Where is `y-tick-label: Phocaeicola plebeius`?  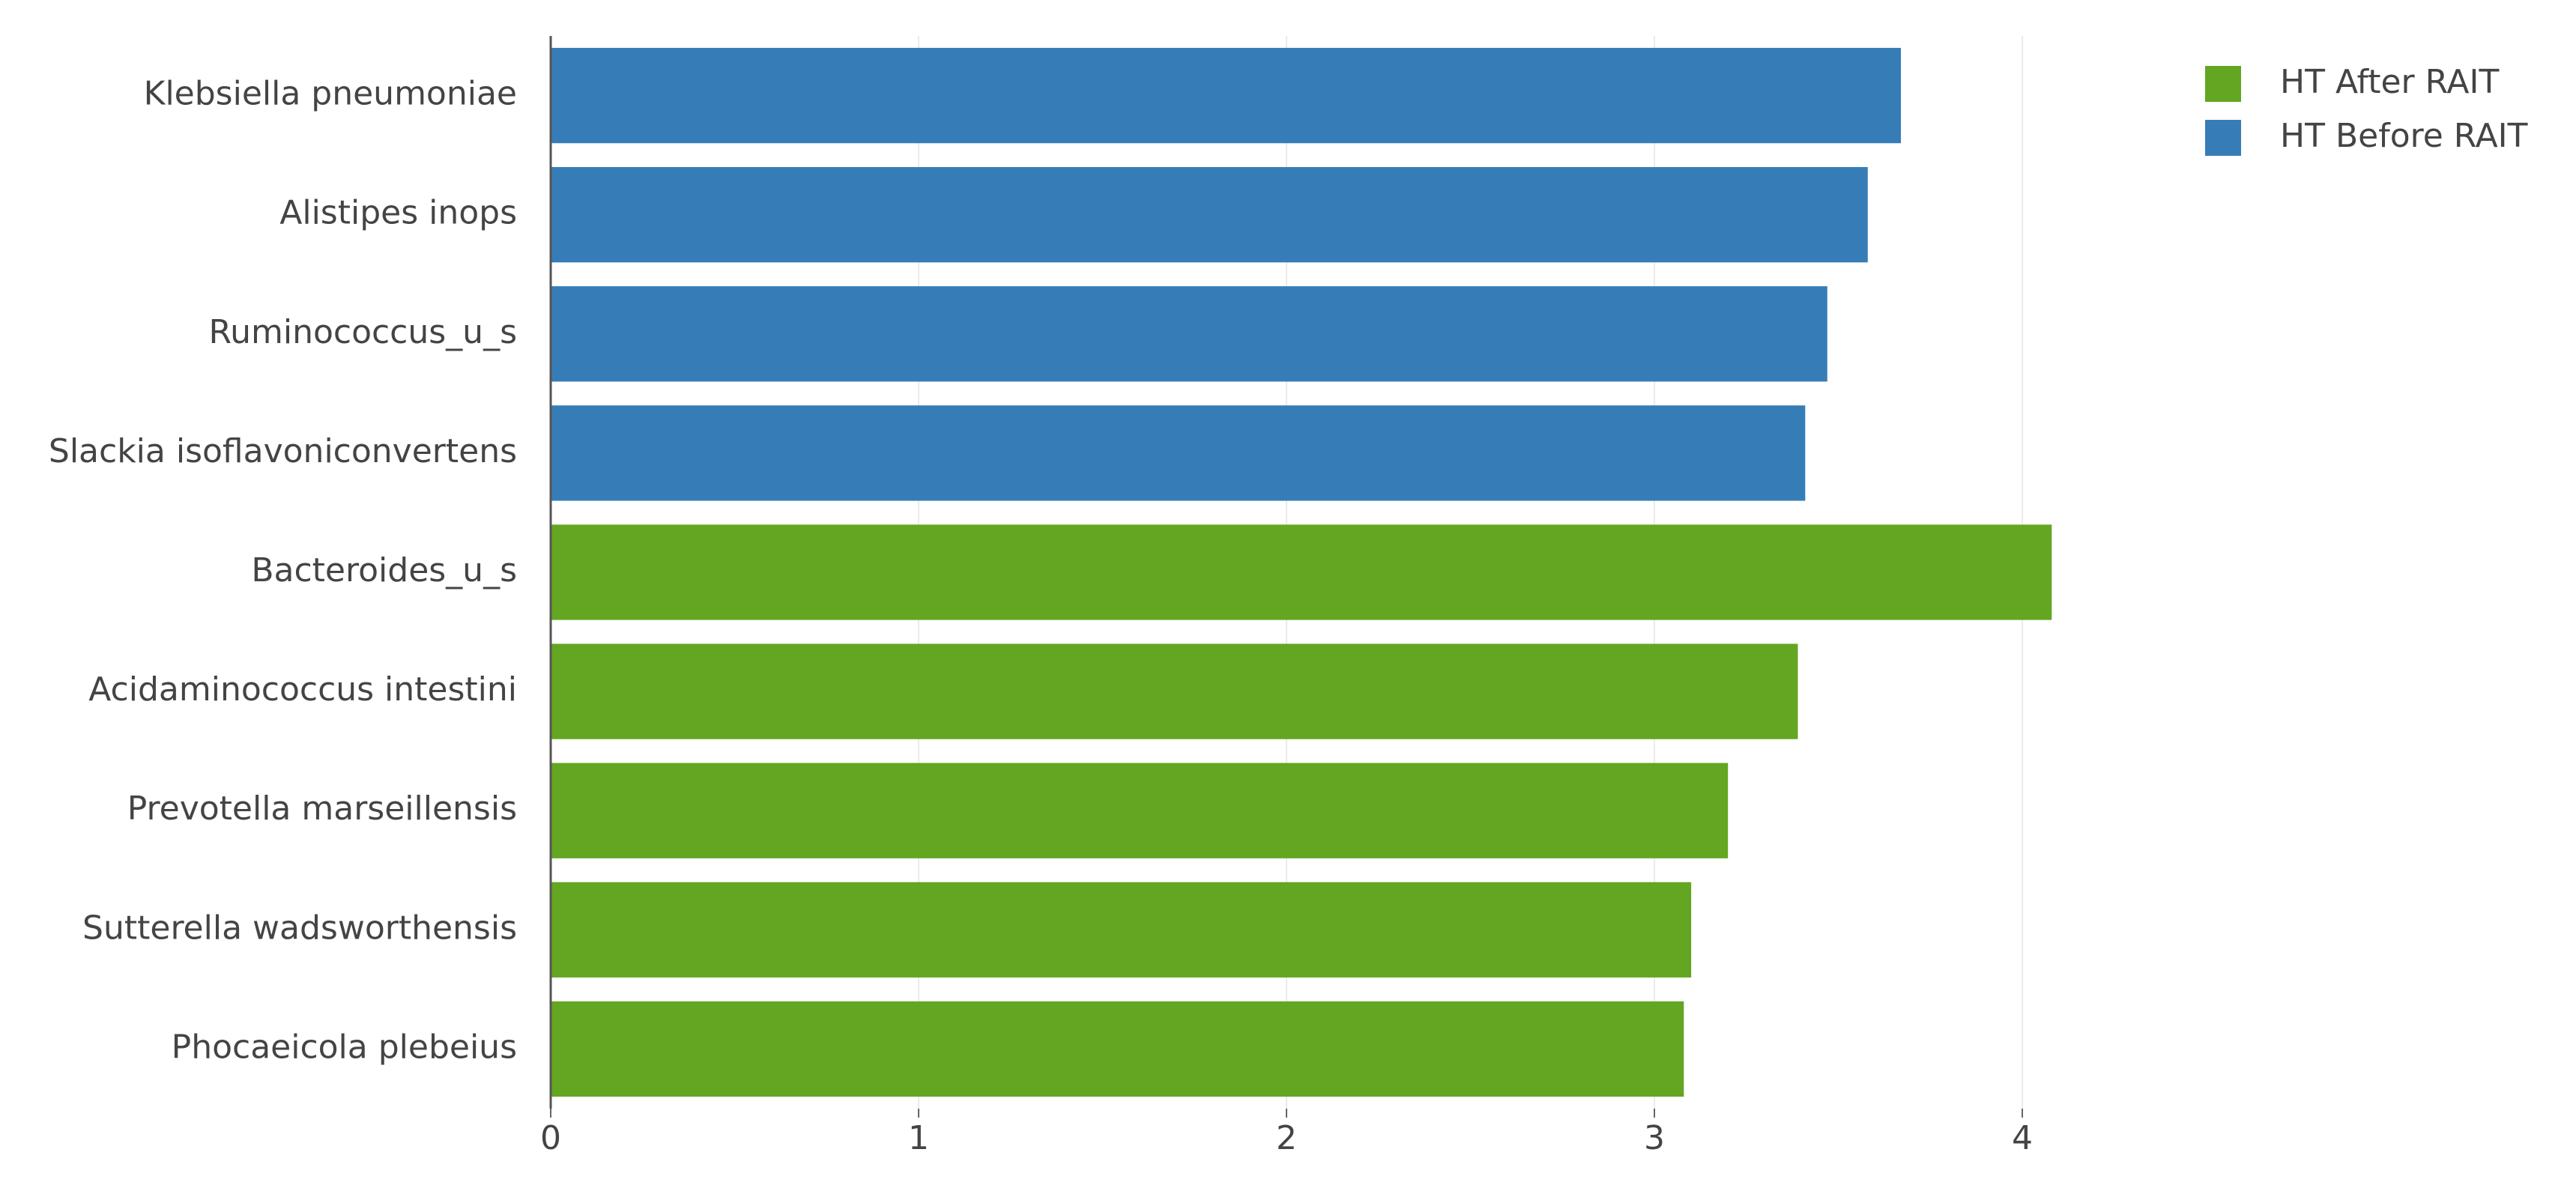 y-tick-label: Phocaeicola plebeius is located at coordinates (344, 1047).